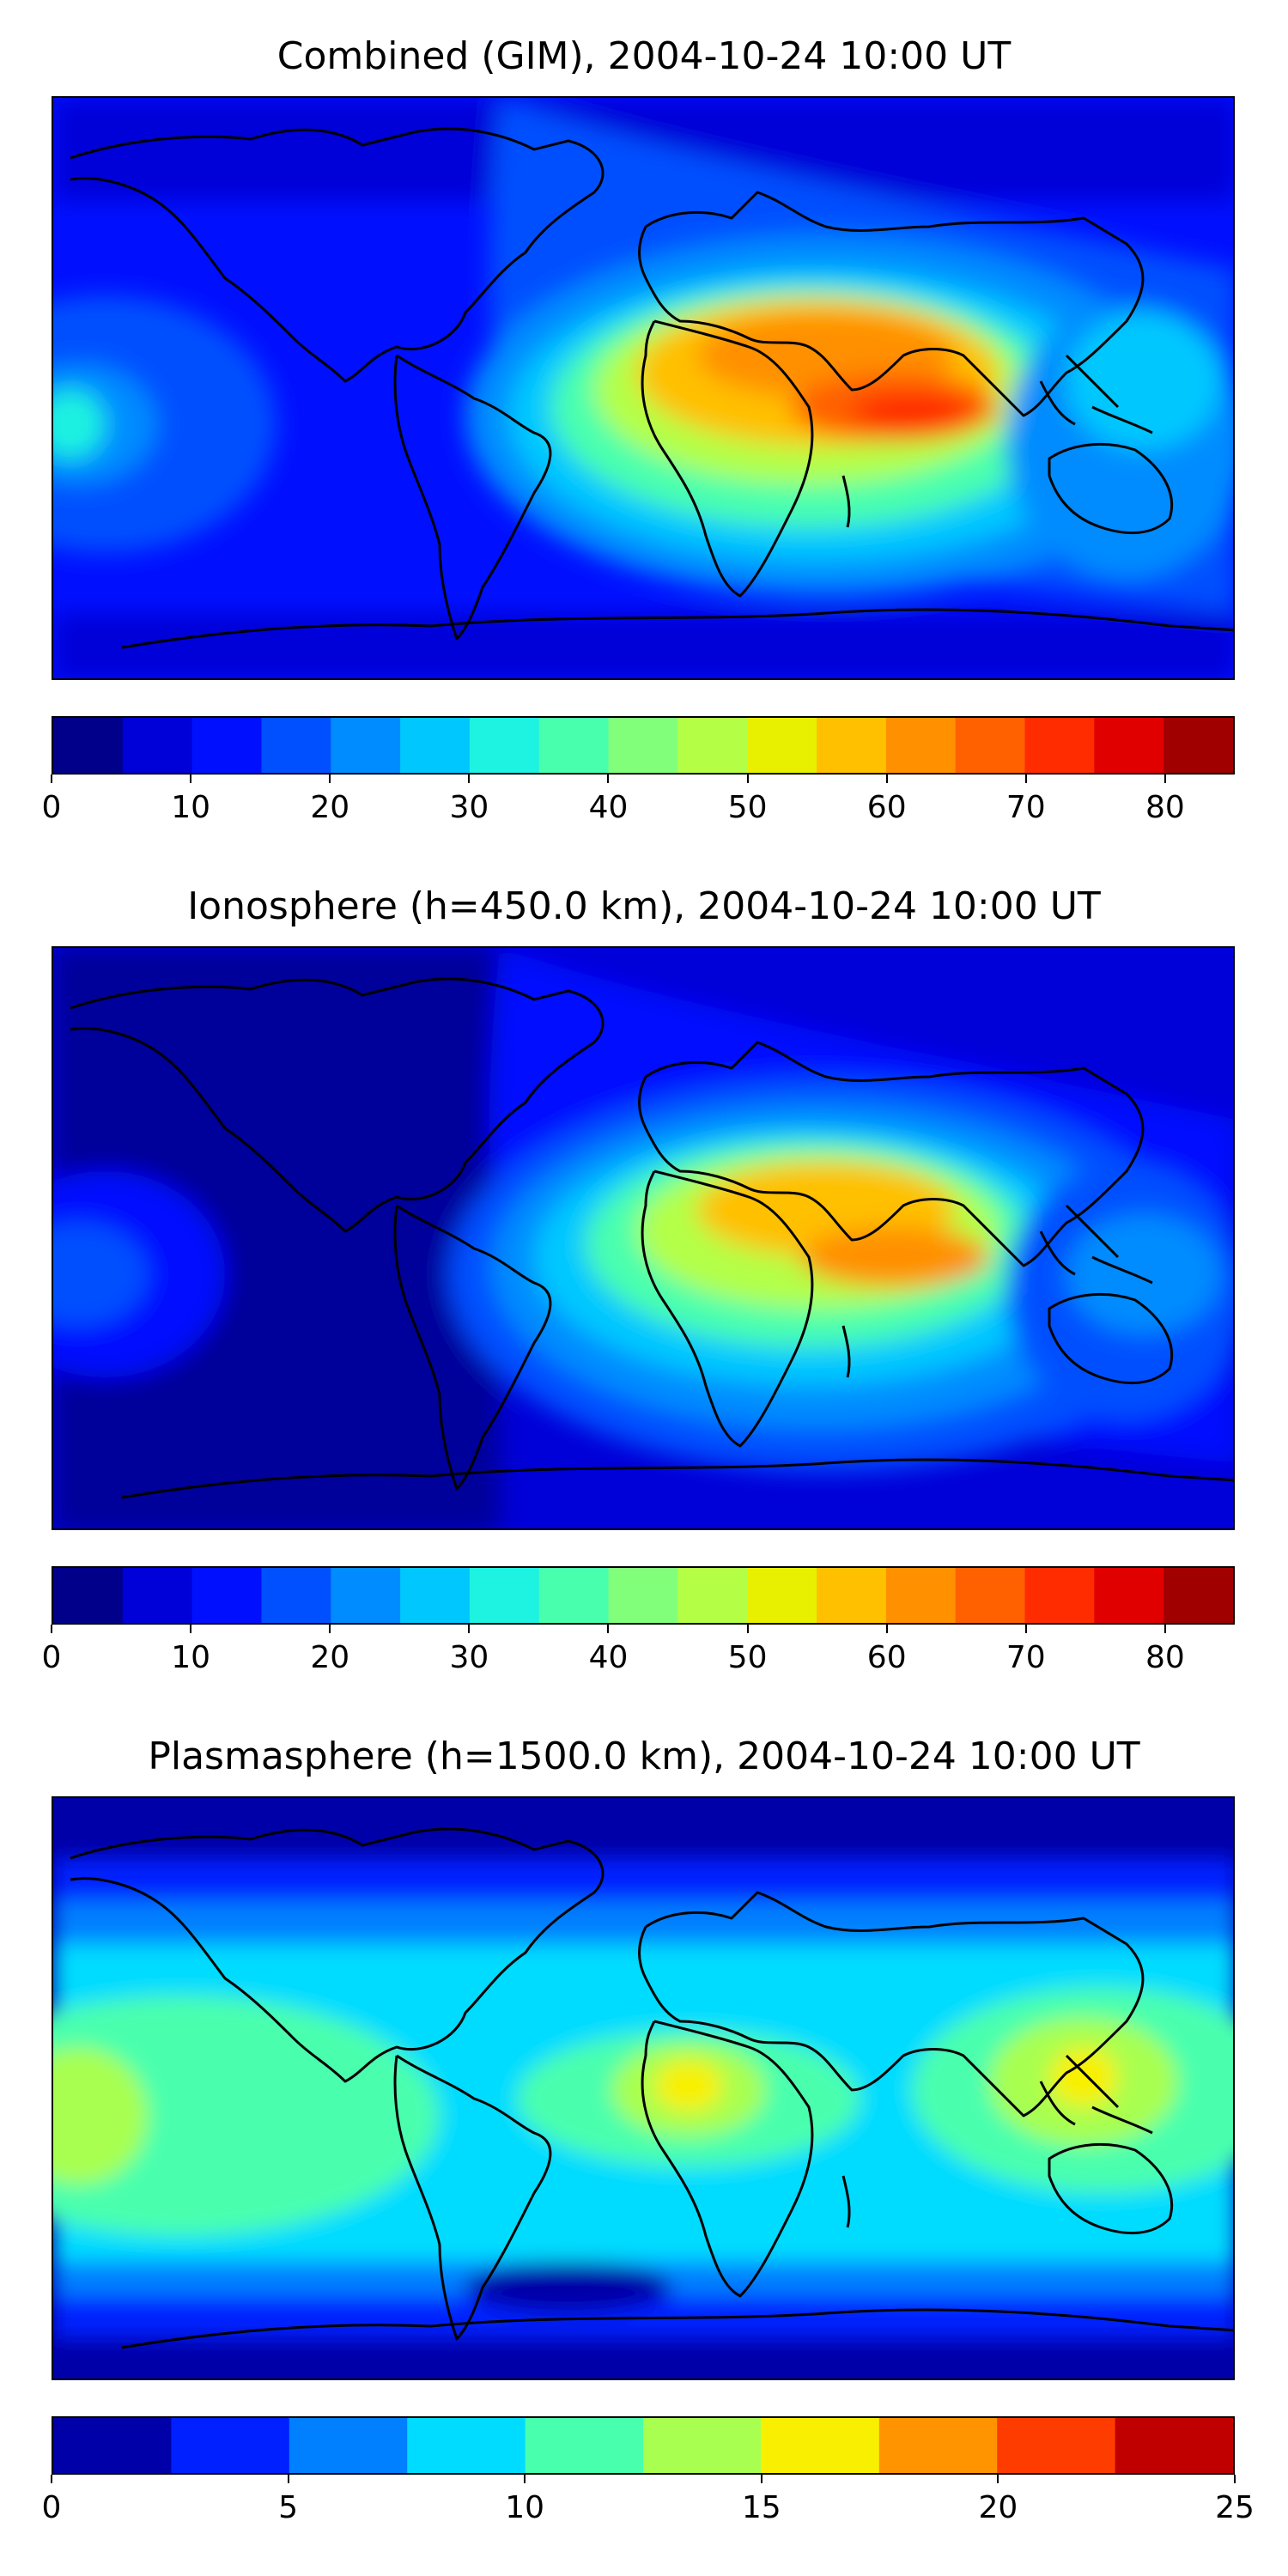 This screenshot has height=2576, width=1288. What do you see at coordinates (649, 2500) in the screenshot?
I see `colorbar-ticks-plasmasphere: 0 5 10 15 20 25` at bounding box center [649, 2500].